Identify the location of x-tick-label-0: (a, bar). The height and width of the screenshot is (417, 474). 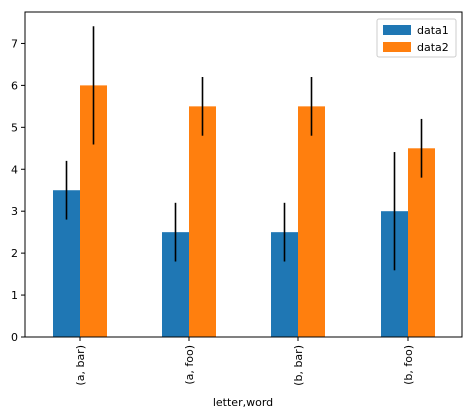
(80, 365).